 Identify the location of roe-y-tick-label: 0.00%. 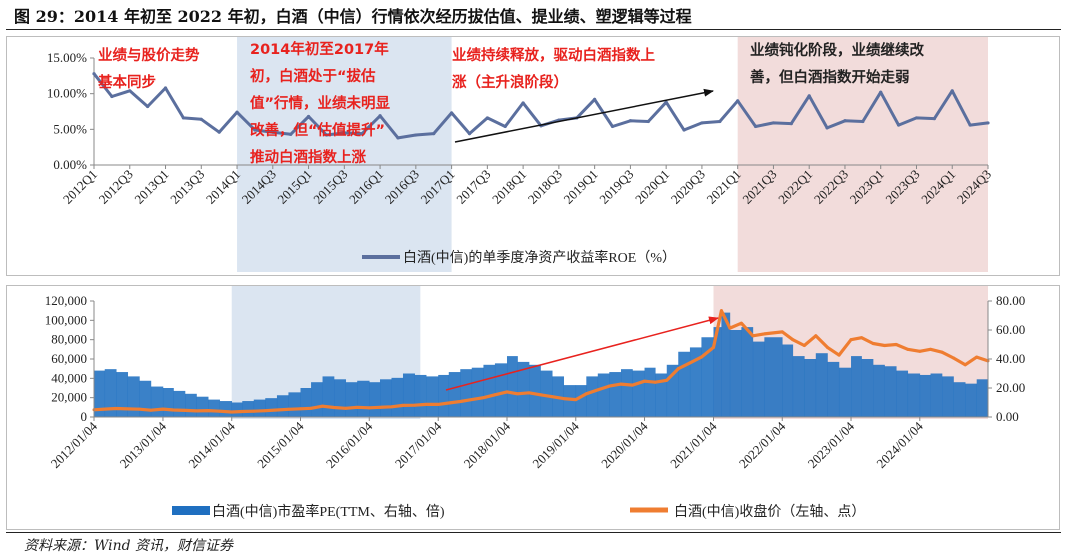
(70, 164).